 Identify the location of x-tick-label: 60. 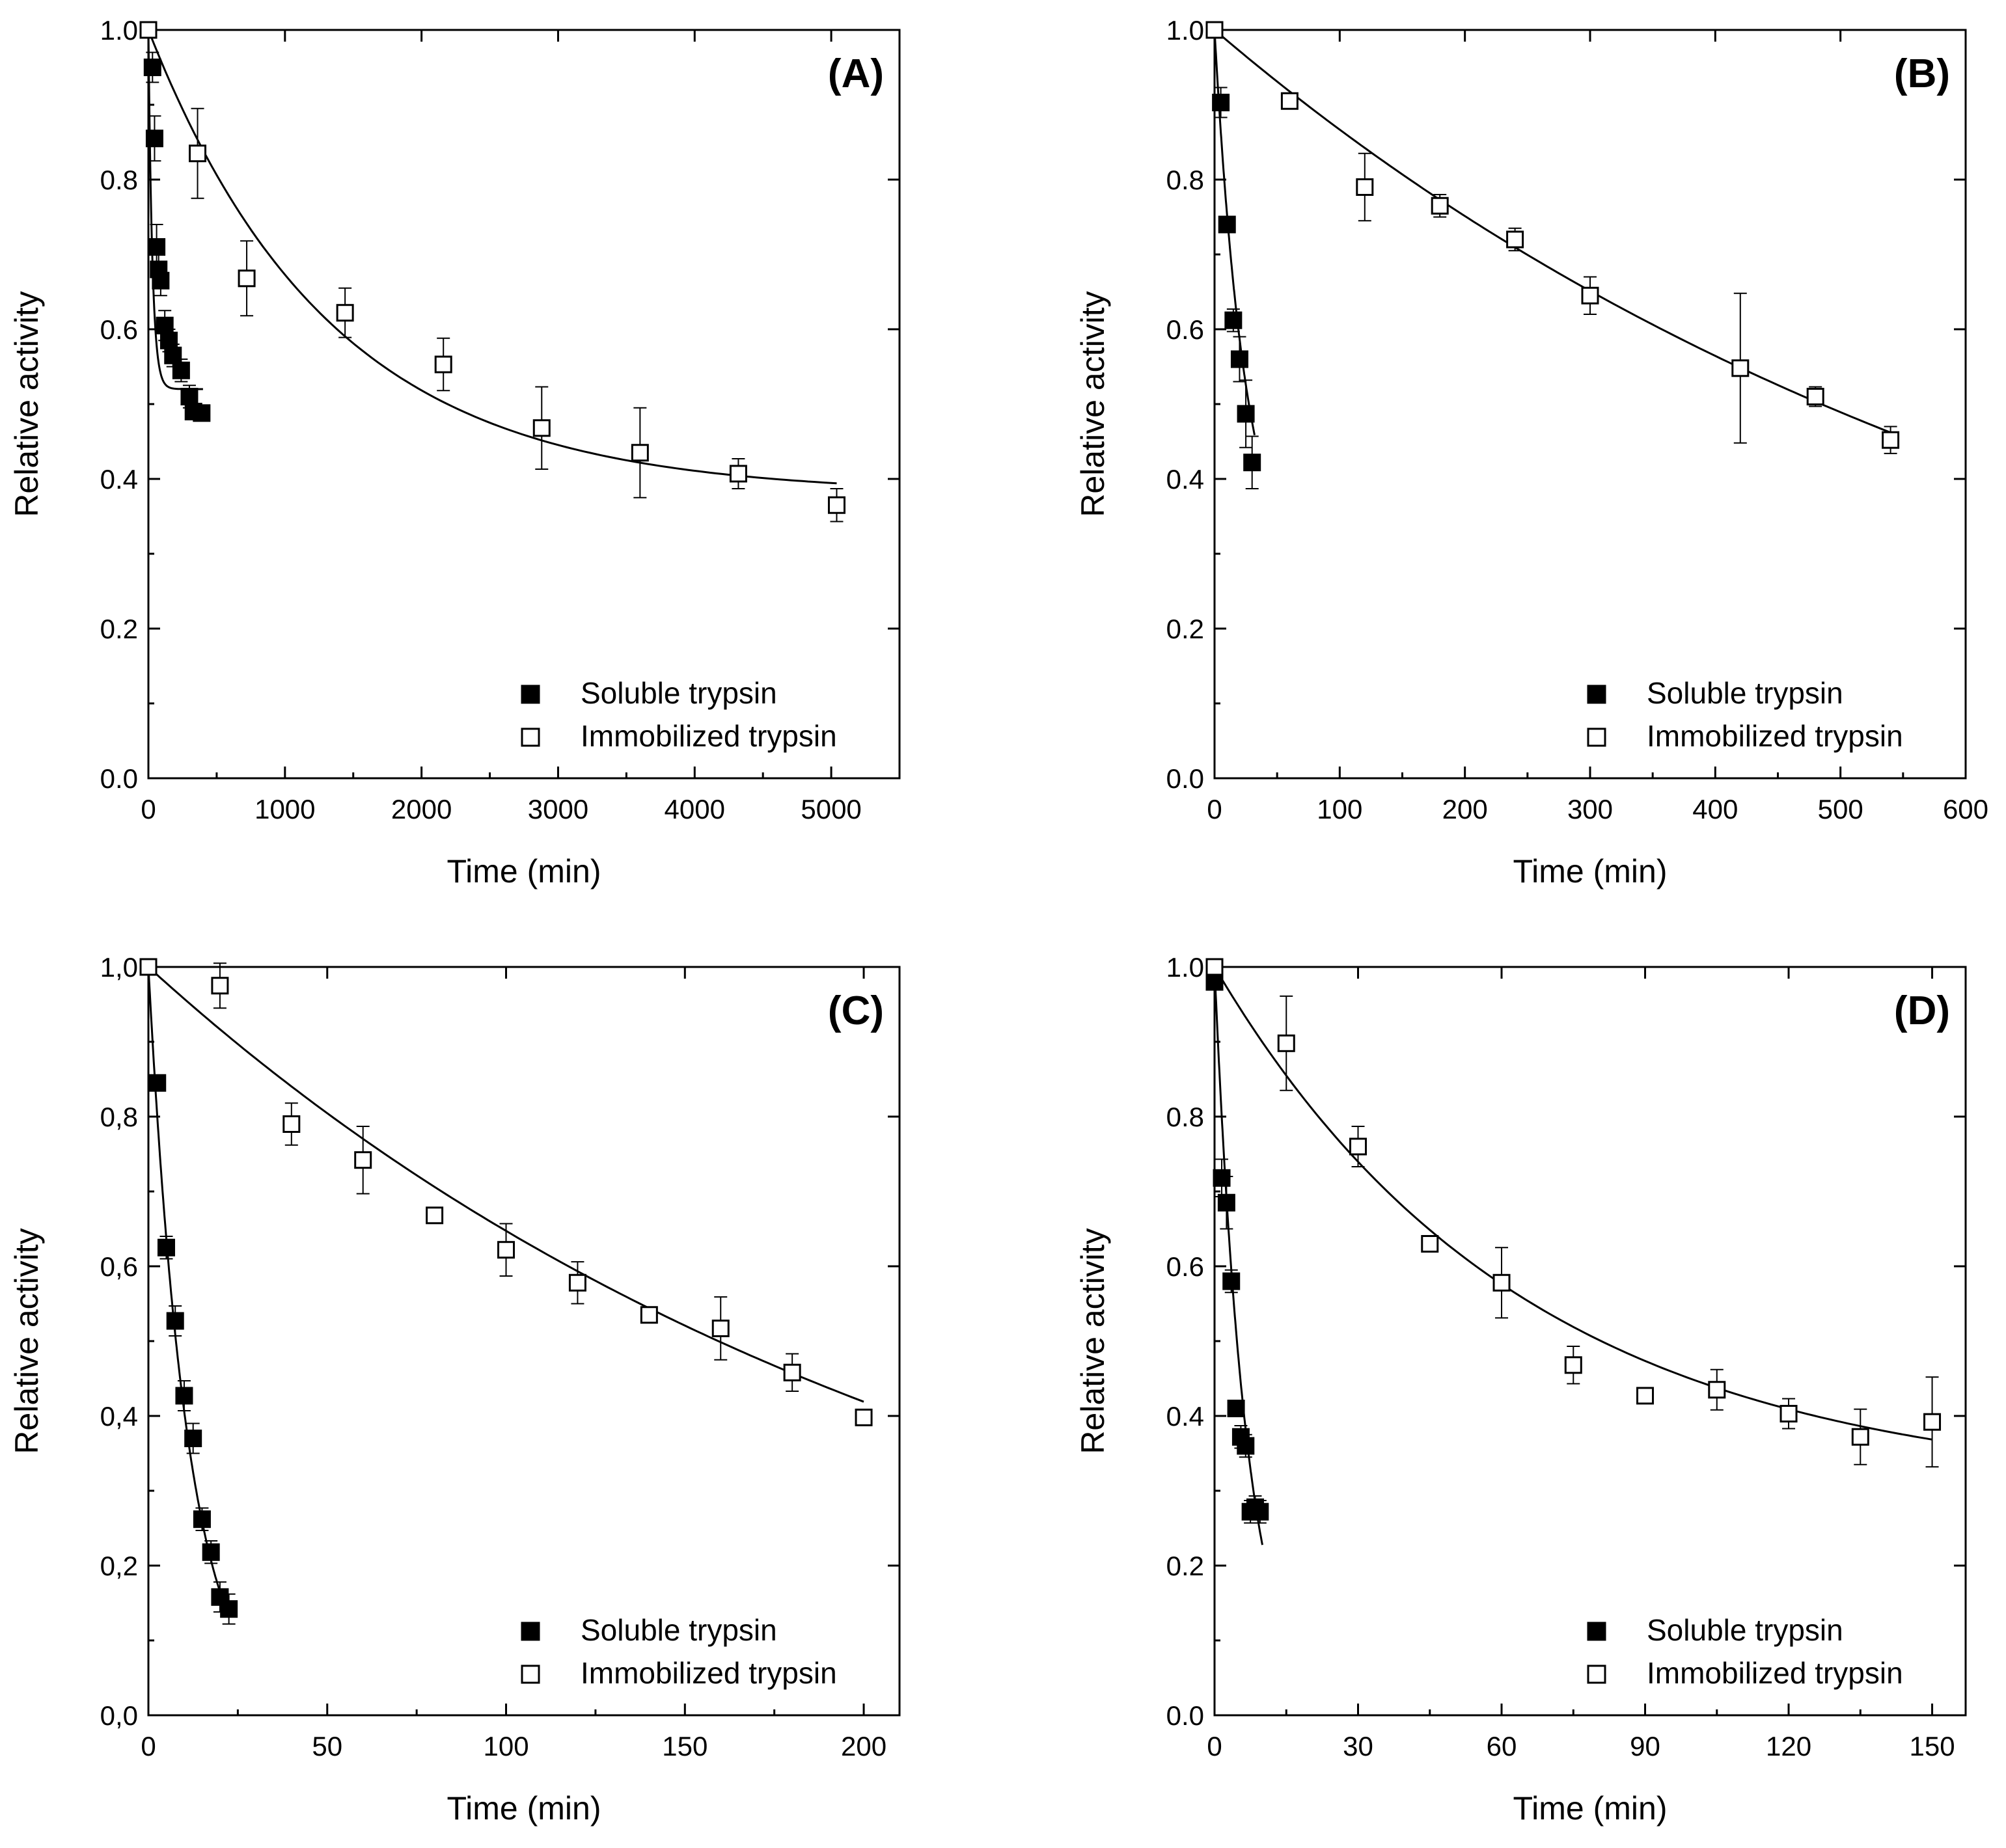
(1502, 1746).